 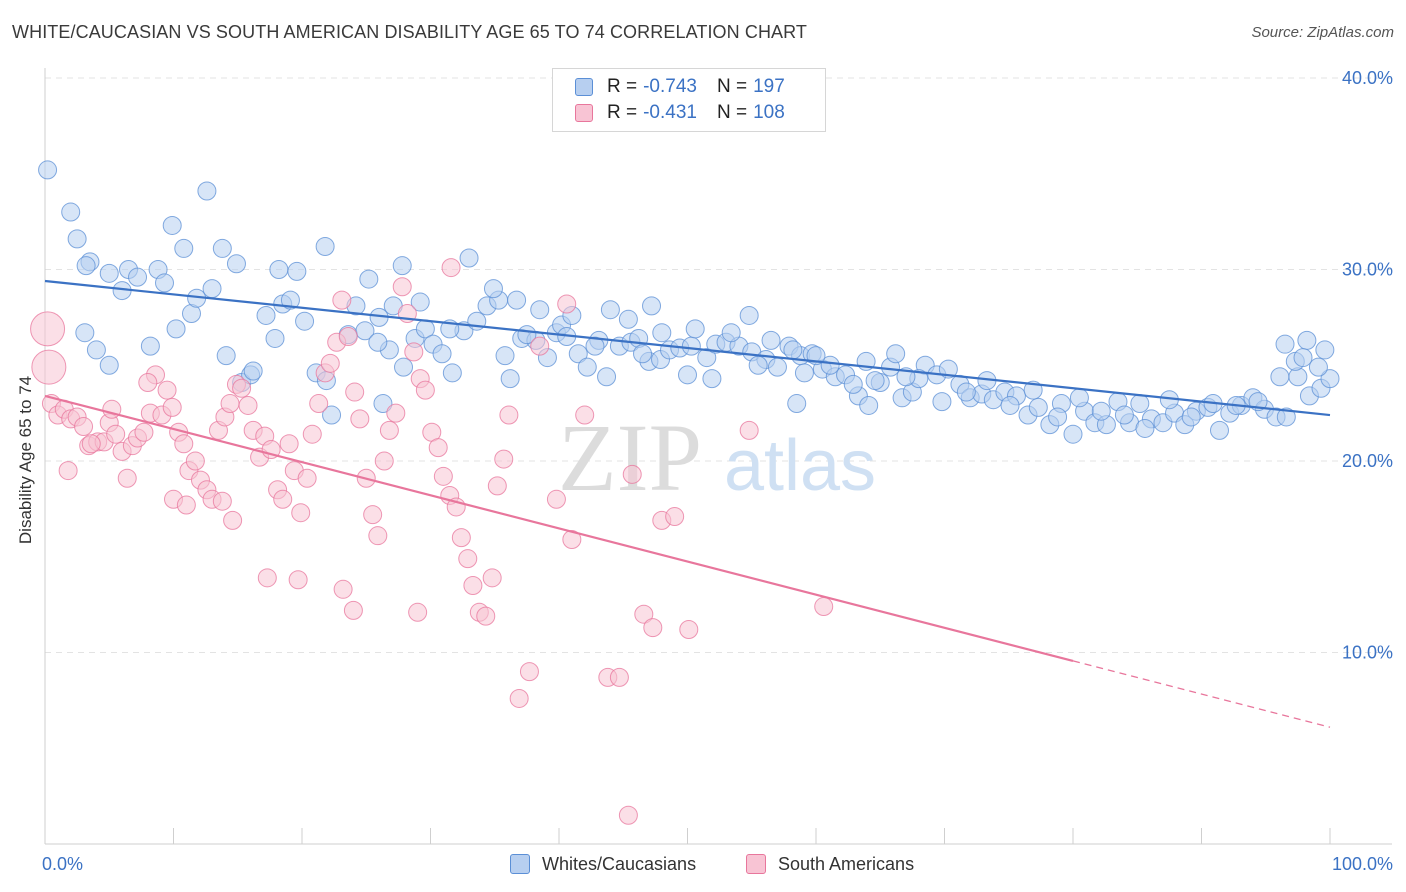 I want to click on legend-r-label: R =, so click(x=622, y=86).